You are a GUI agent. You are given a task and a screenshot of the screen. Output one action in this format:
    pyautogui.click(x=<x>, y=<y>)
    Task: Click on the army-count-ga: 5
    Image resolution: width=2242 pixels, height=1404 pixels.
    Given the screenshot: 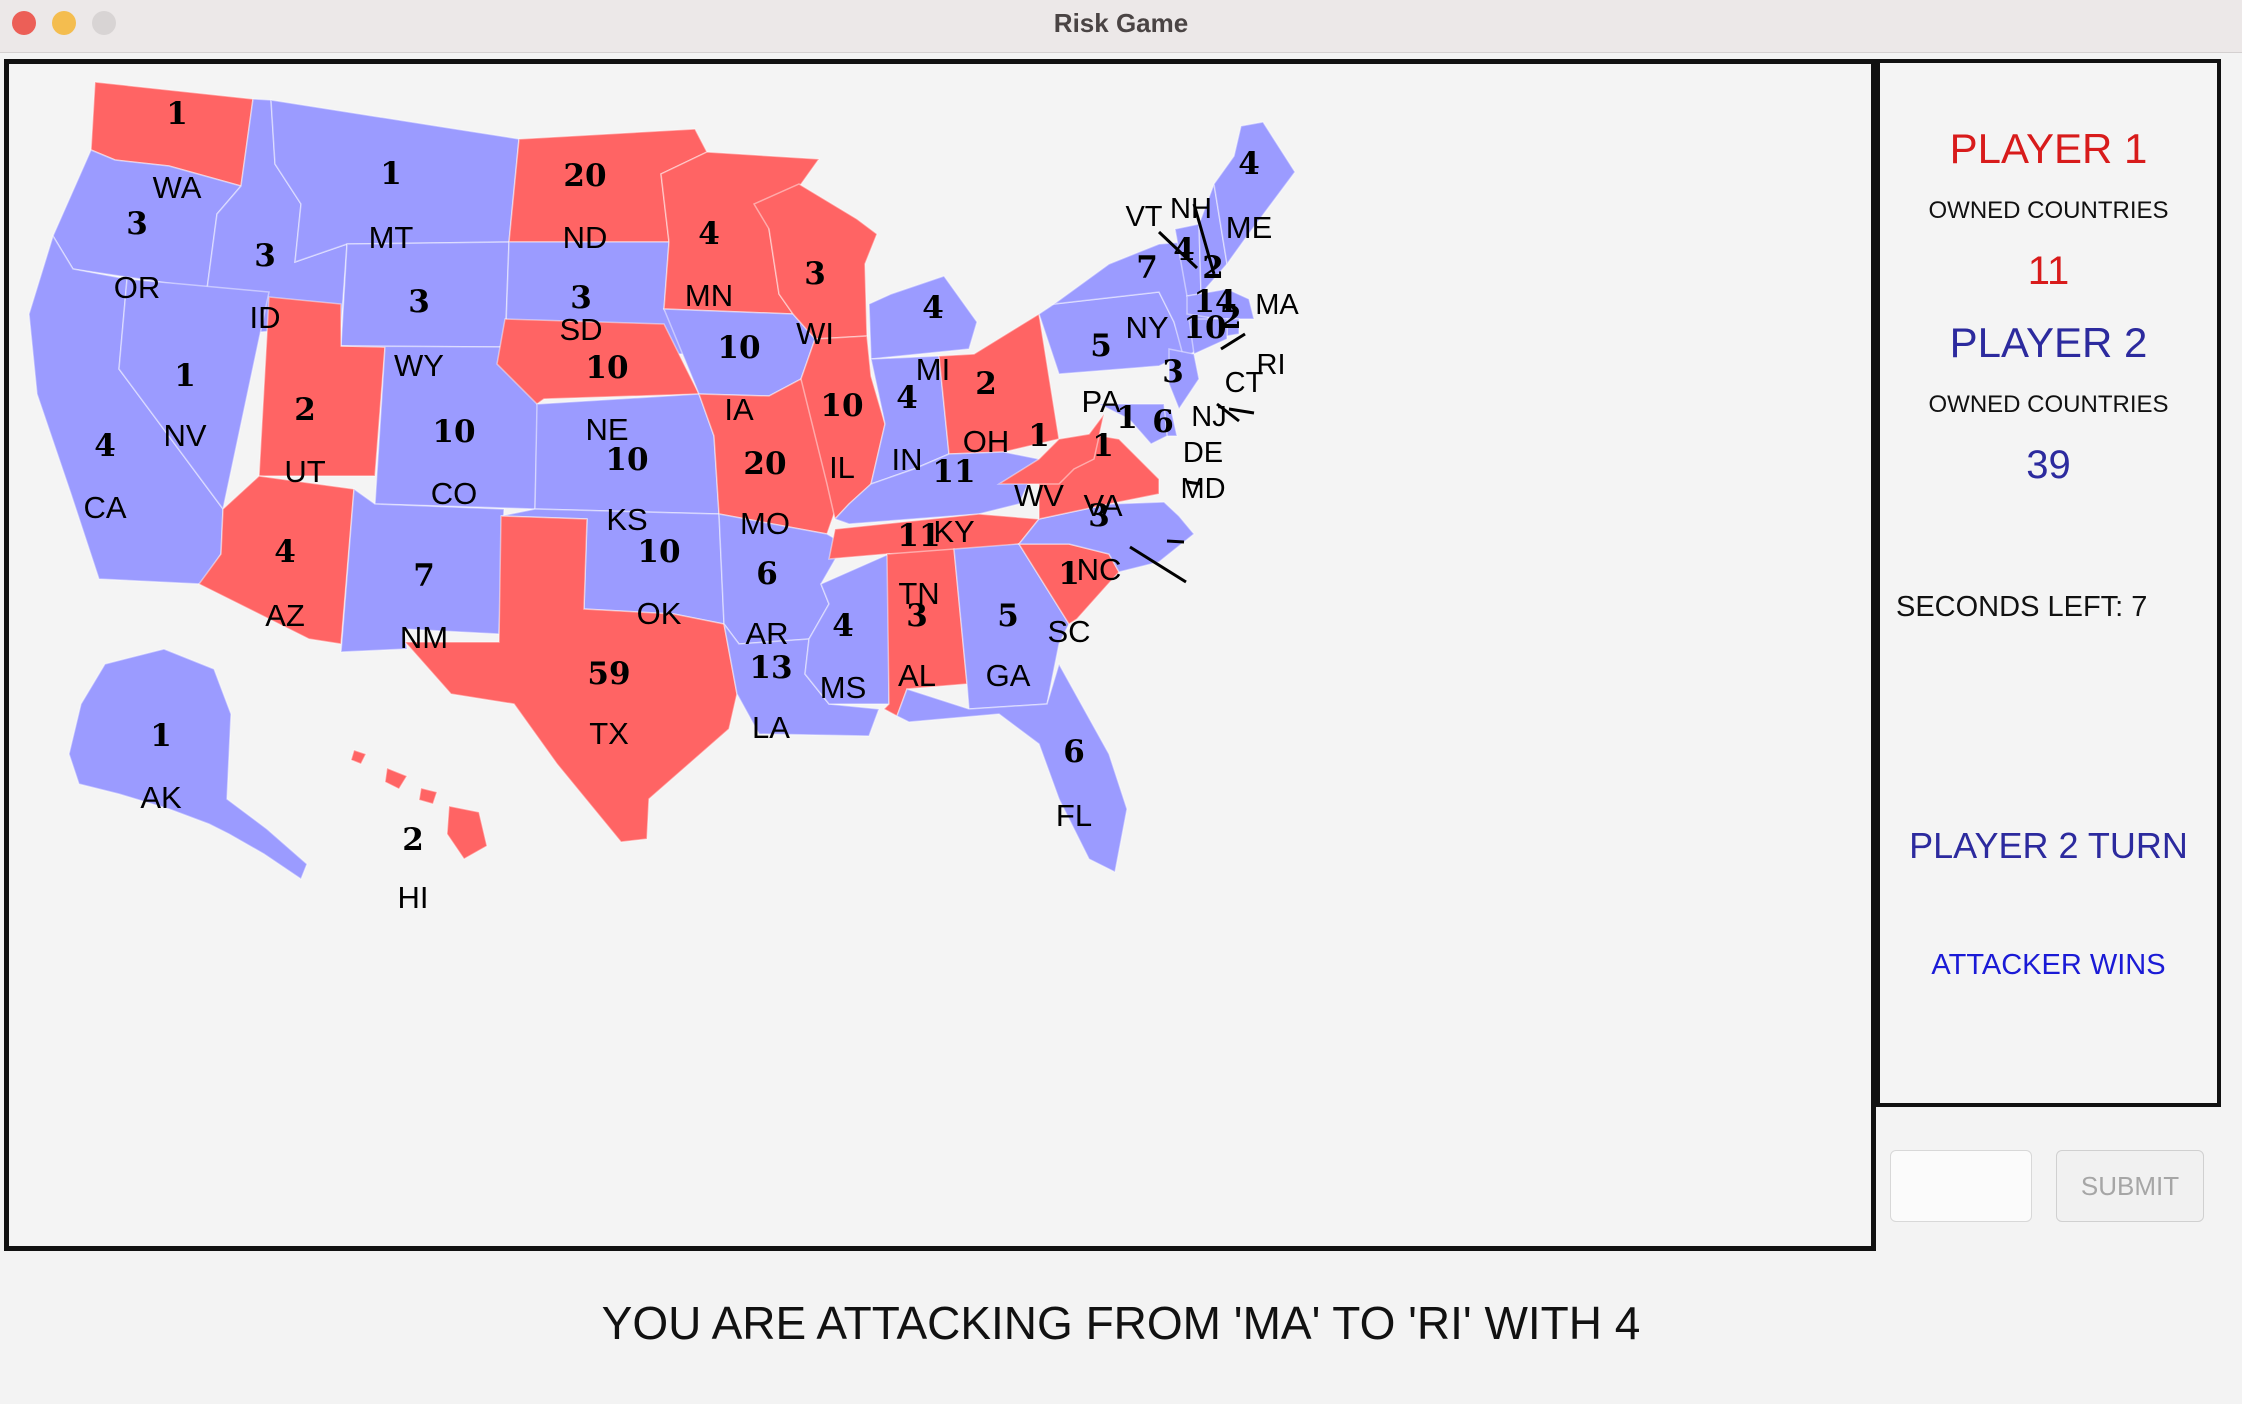 What is the action you would take?
    pyautogui.click(x=1008, y=616)
    